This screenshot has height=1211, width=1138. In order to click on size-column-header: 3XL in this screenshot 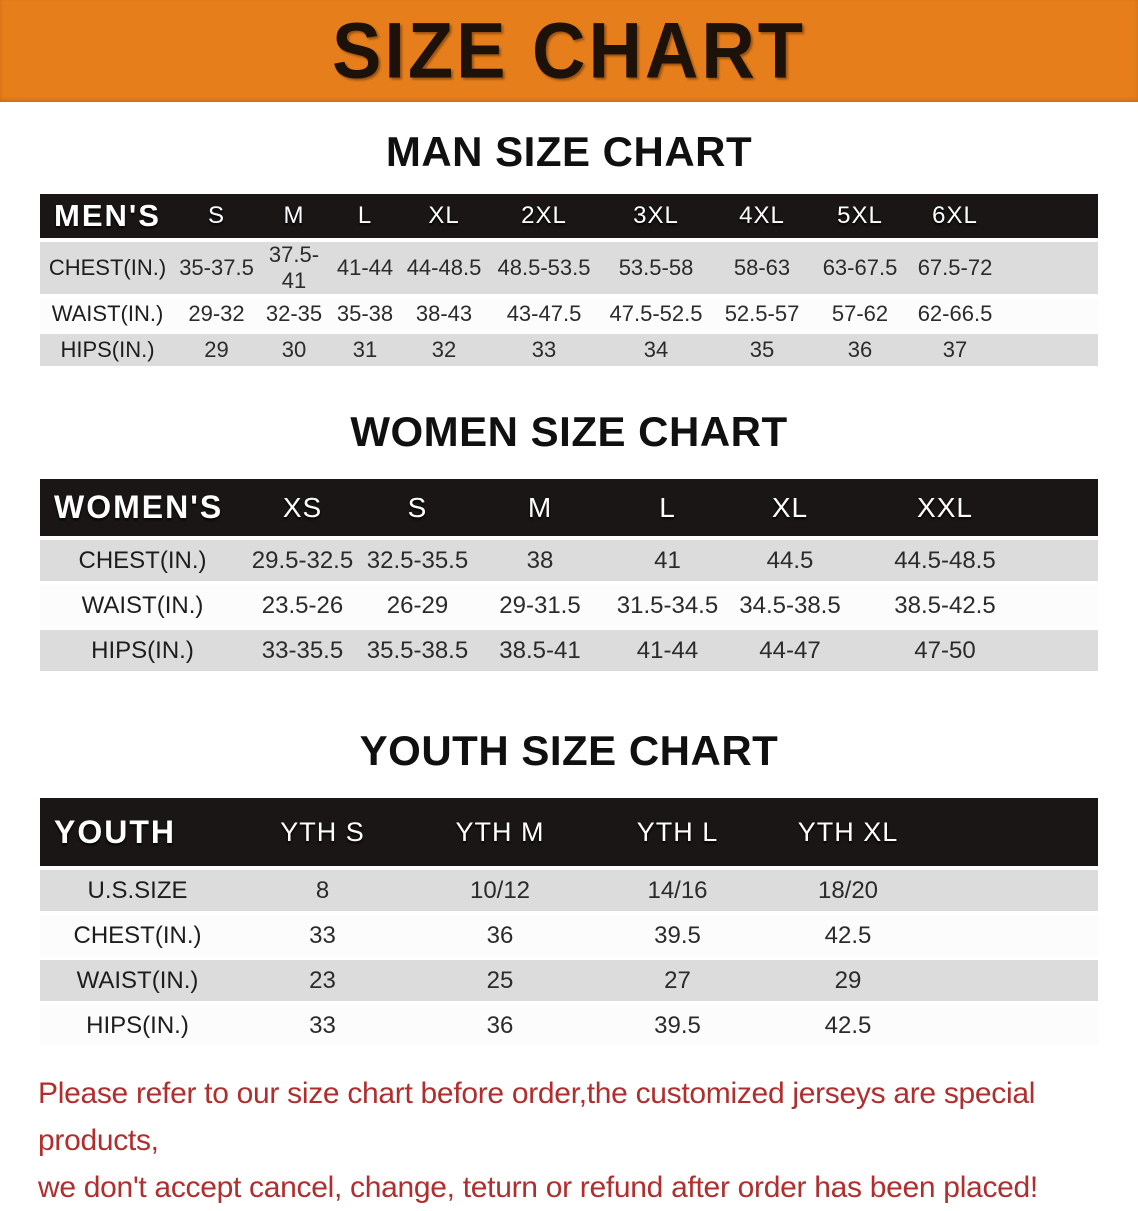, I will do `click(656, 216)`.